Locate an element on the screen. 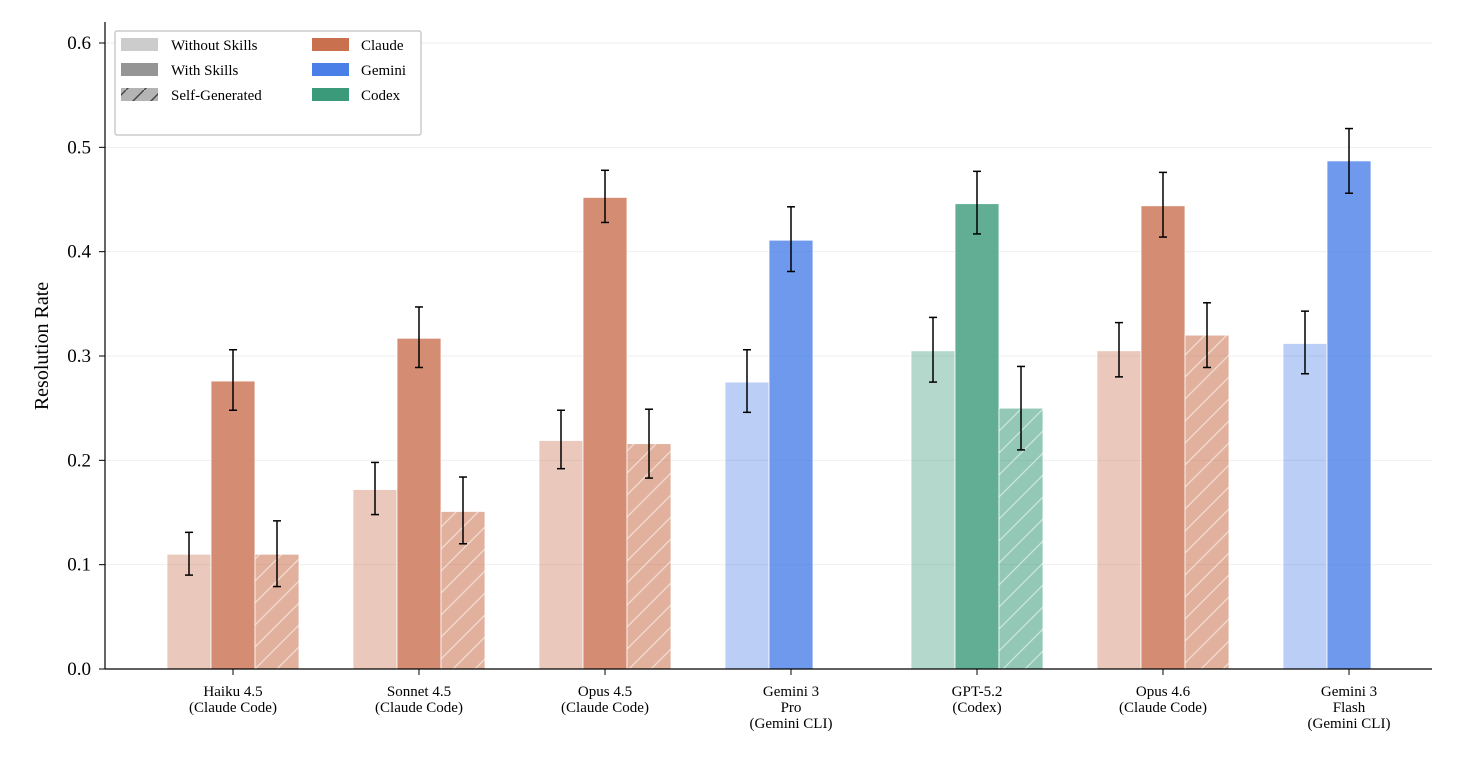  legend-frame is located at coordinates (268, 83).